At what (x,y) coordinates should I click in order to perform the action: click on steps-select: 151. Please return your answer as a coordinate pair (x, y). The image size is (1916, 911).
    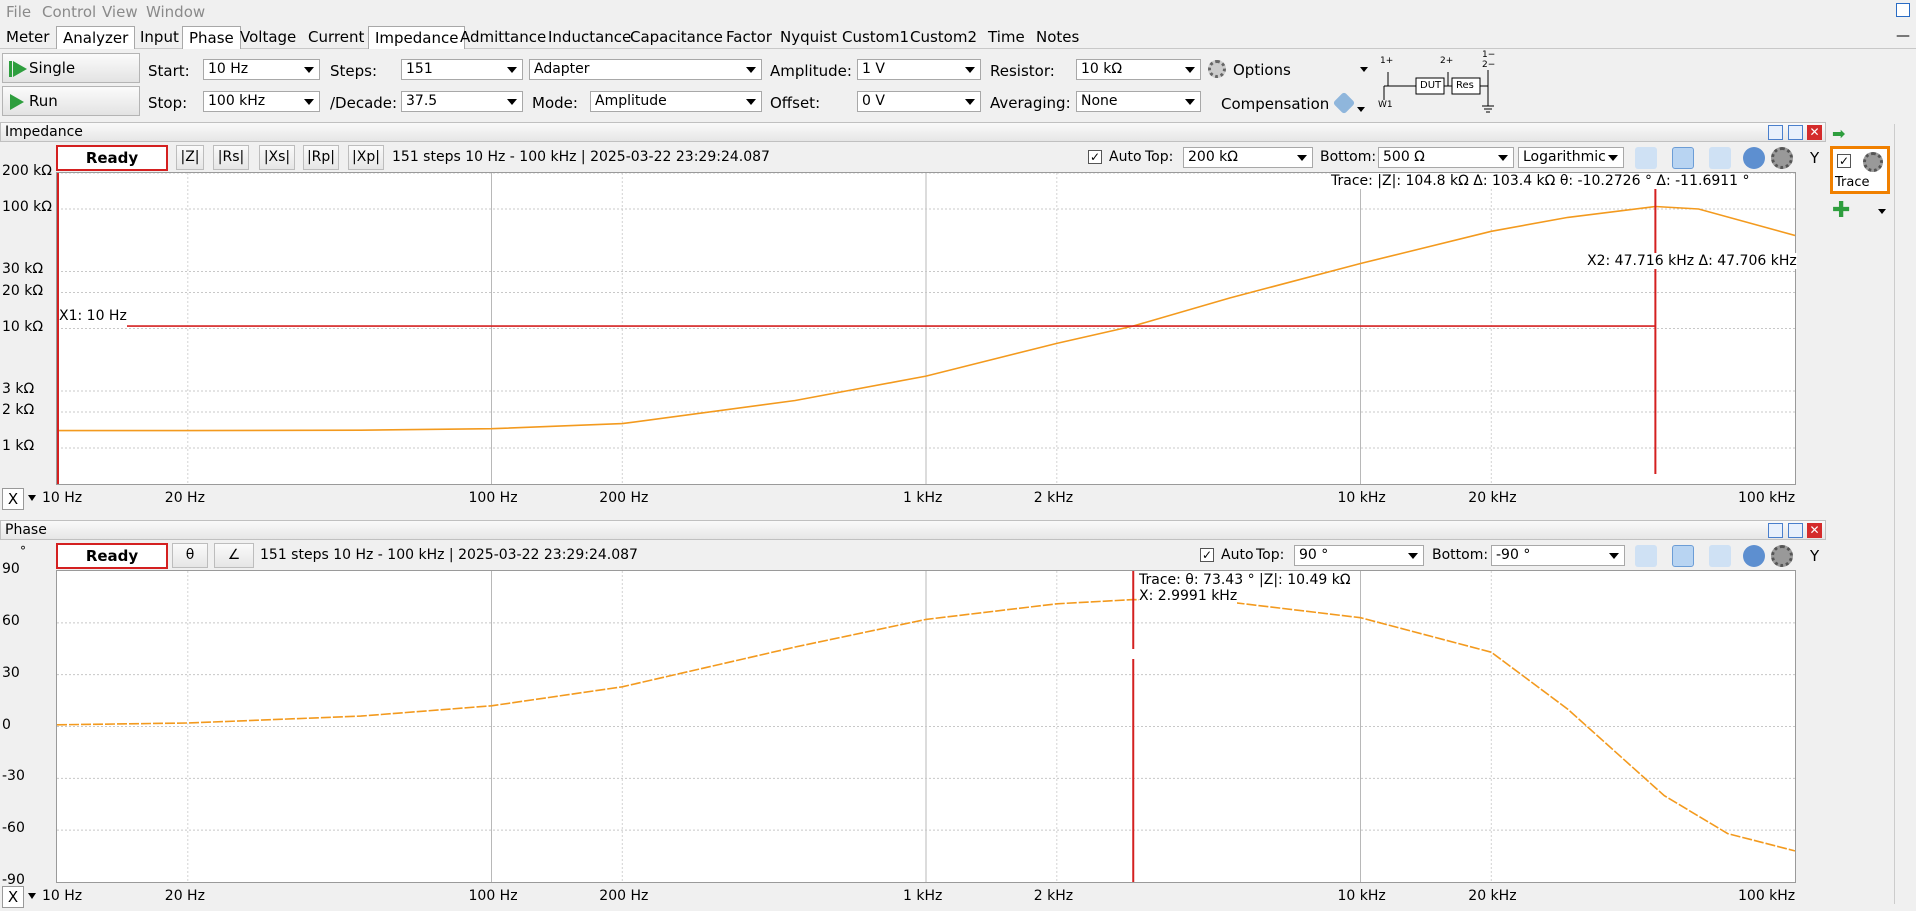
    Looking at the image, I should click on (462, 69).